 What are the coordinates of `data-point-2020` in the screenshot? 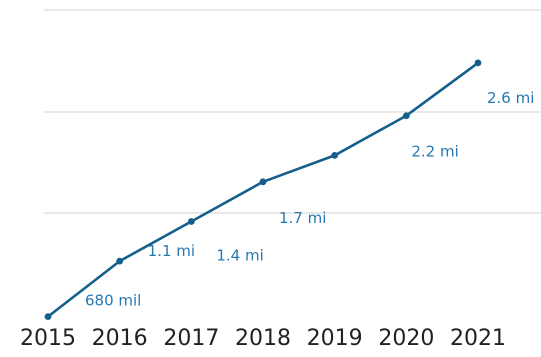 It's located at (406, 116).